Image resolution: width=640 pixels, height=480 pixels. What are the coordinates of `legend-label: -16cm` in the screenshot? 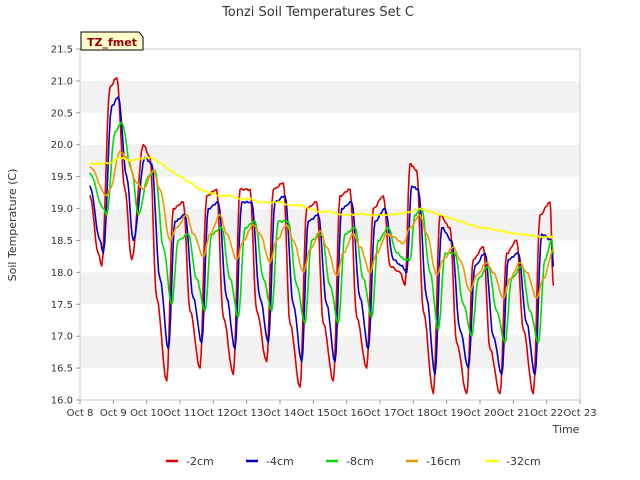 It's located at (443, 461).